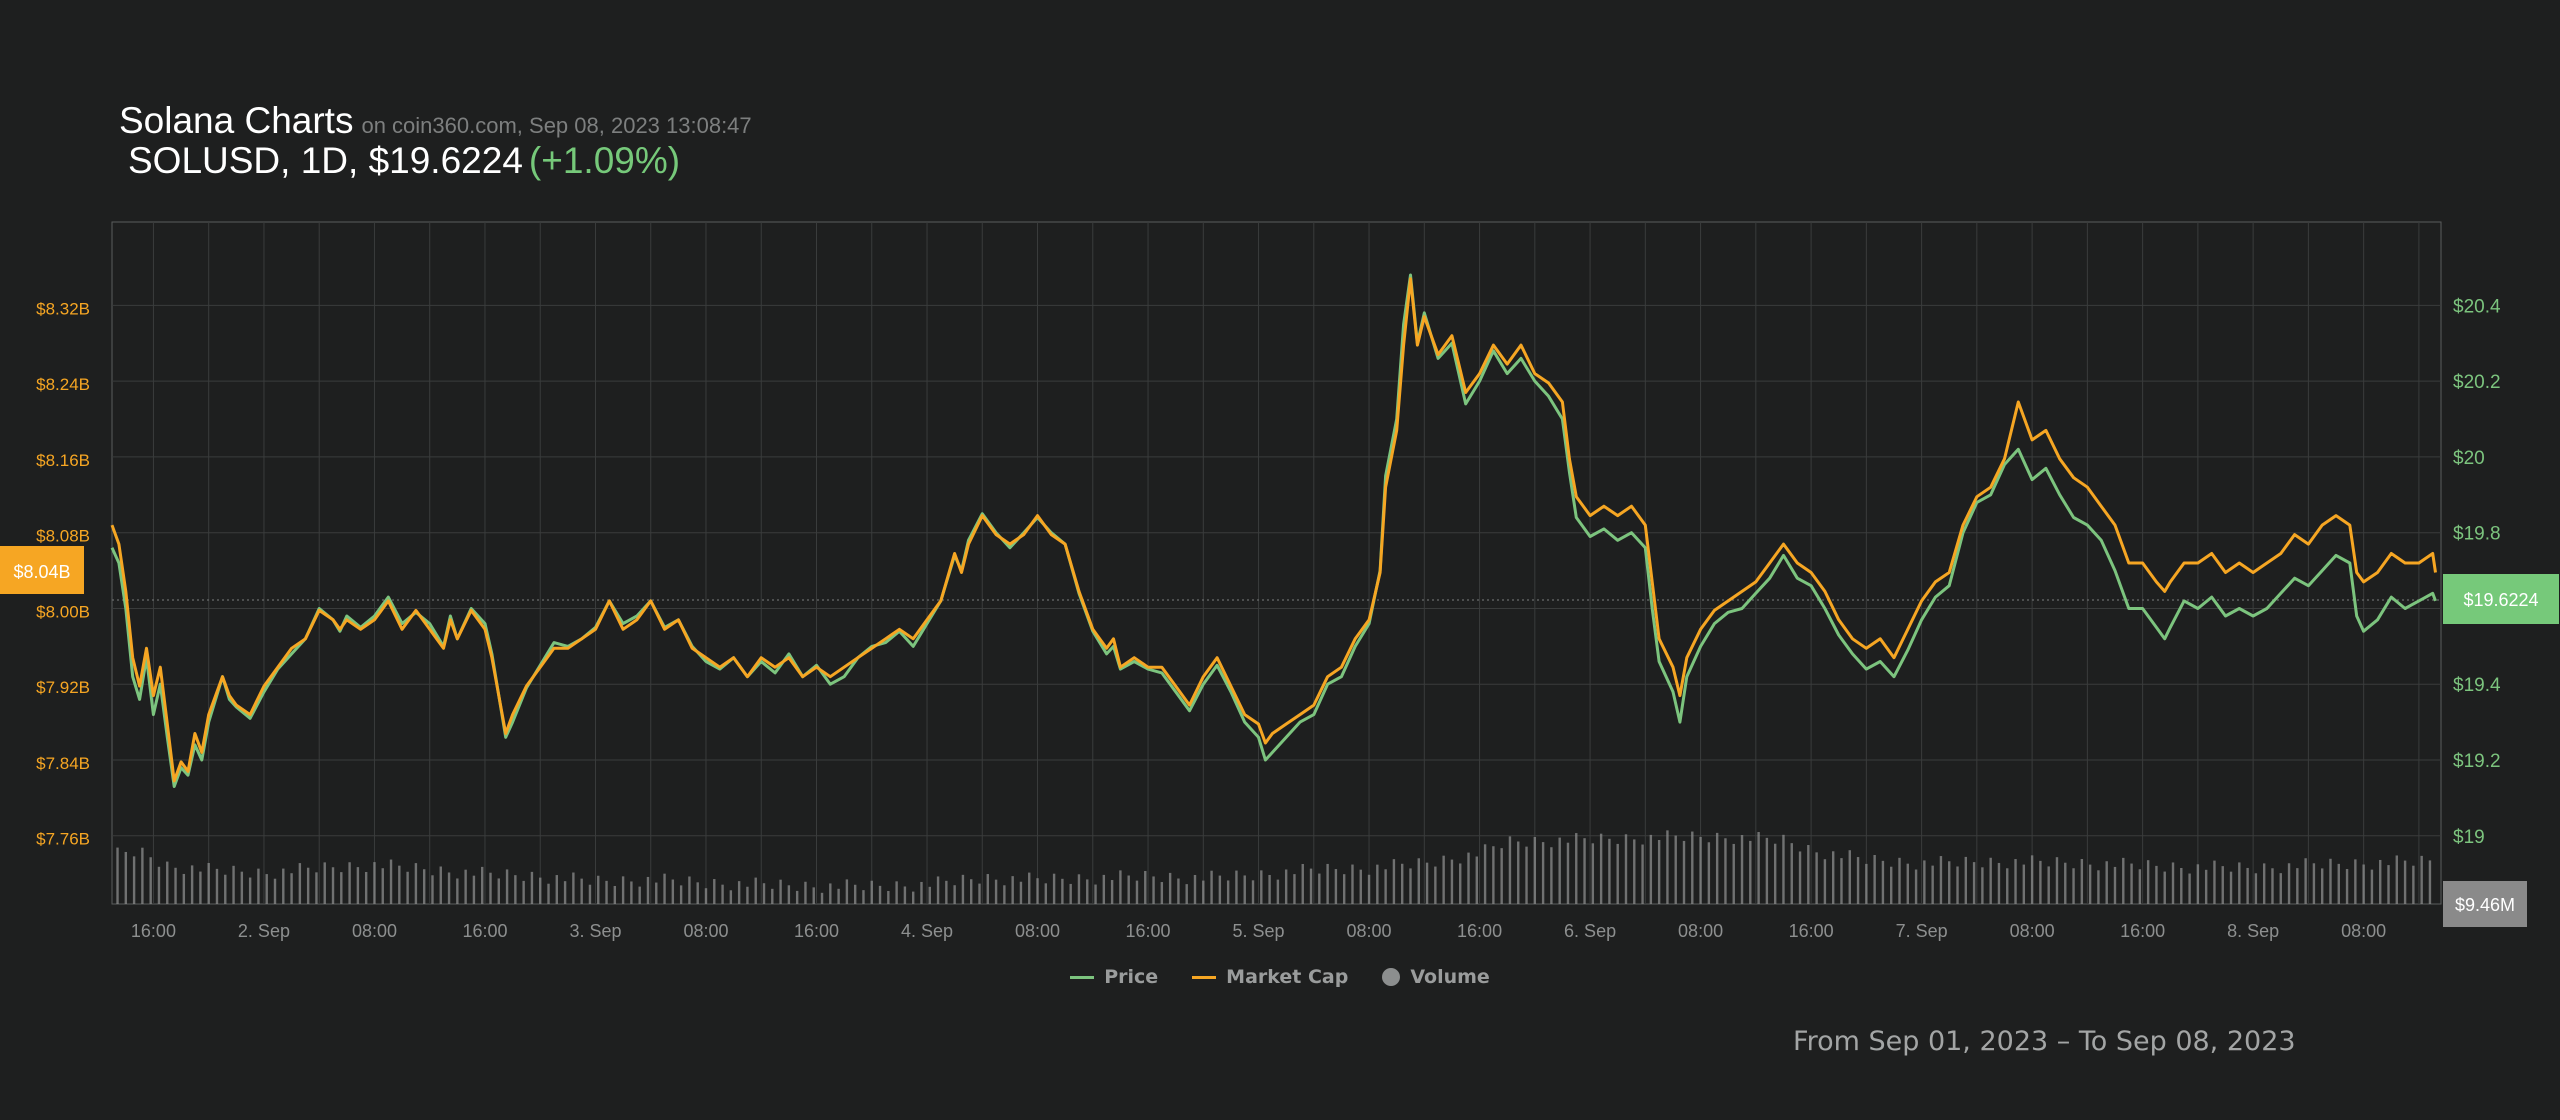 The image size is (2560, 1120). I want to click on current-price-label: $19.6224, so click(2500, 600).